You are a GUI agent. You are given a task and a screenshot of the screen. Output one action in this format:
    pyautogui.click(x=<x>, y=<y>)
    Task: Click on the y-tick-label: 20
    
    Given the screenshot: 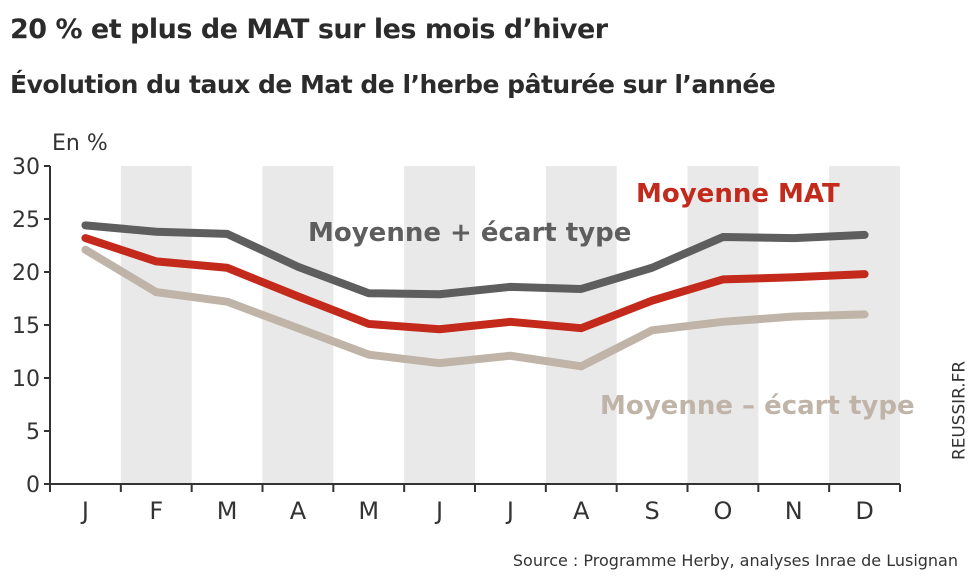 What is the action you would take?
    pyautogui.click(x=26, y=273)
    